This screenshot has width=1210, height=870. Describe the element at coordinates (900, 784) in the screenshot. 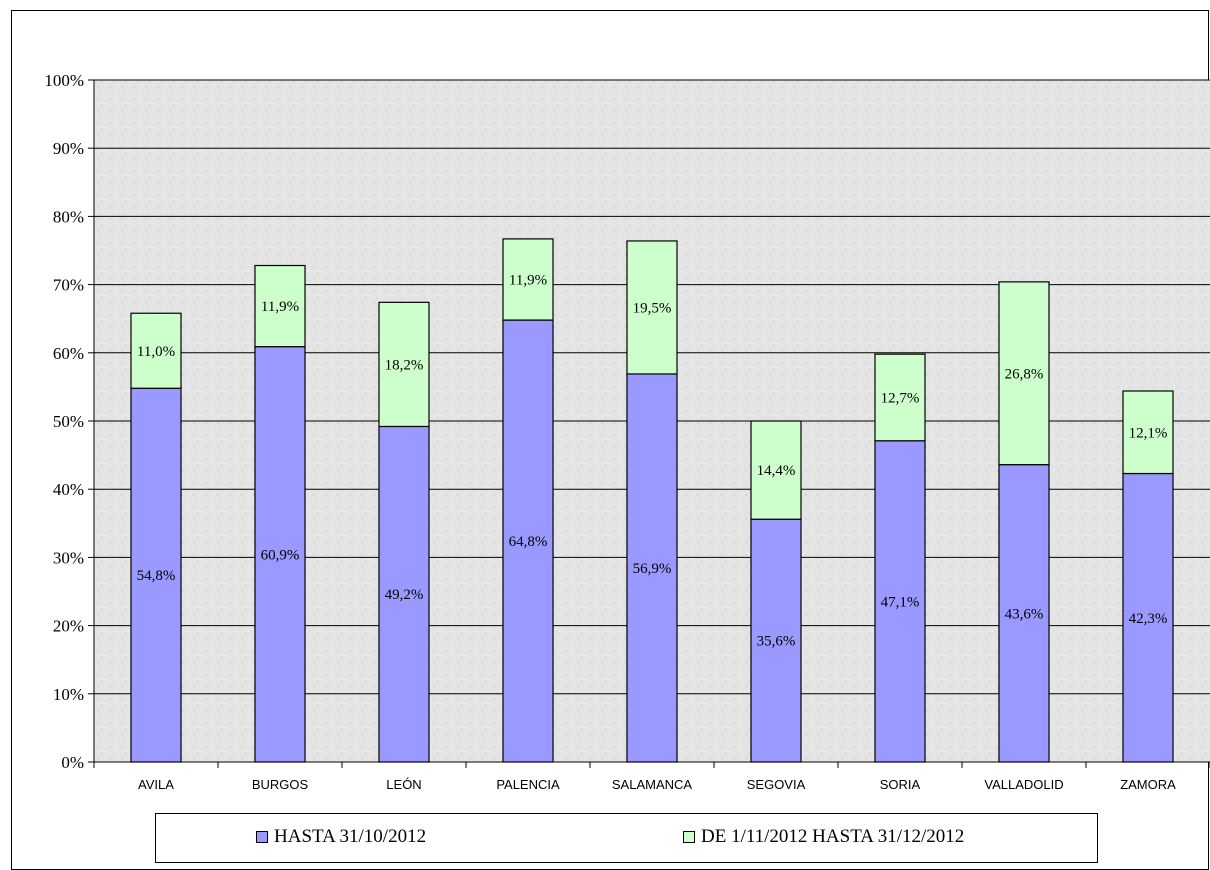

I see `x-tick-label: SORIA` at that location.